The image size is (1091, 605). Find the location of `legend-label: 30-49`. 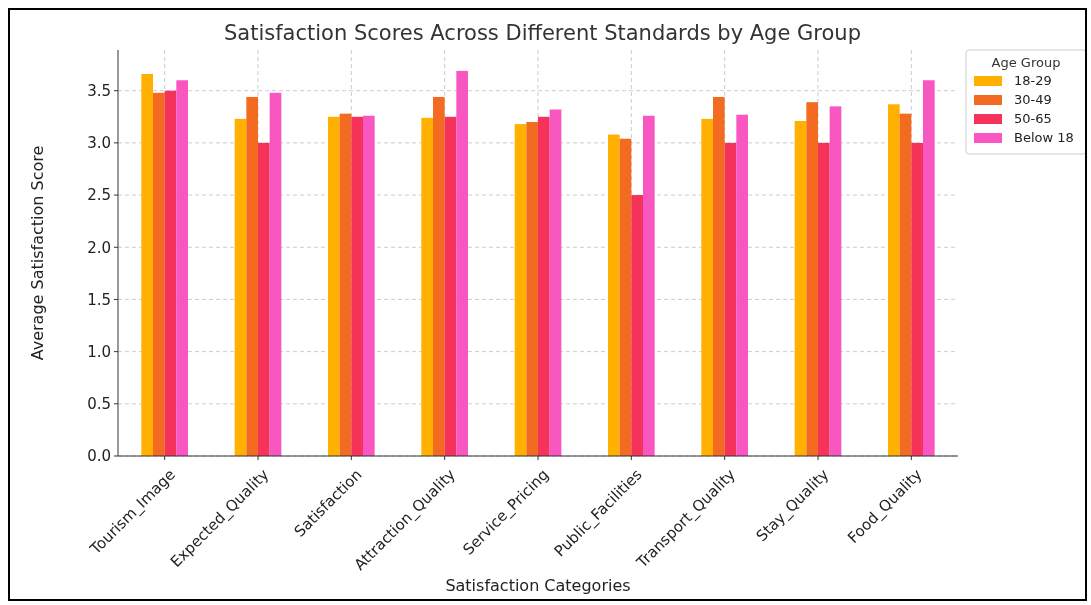

legend-label: 30-49 is located at coordinates (1033, 99).